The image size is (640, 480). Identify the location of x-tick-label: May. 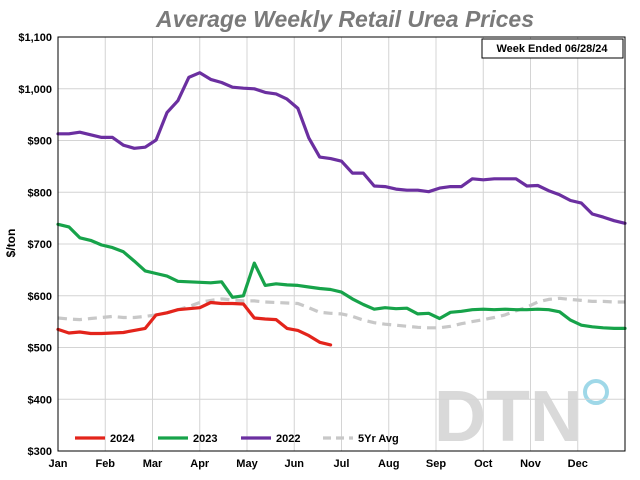
(247, 464).